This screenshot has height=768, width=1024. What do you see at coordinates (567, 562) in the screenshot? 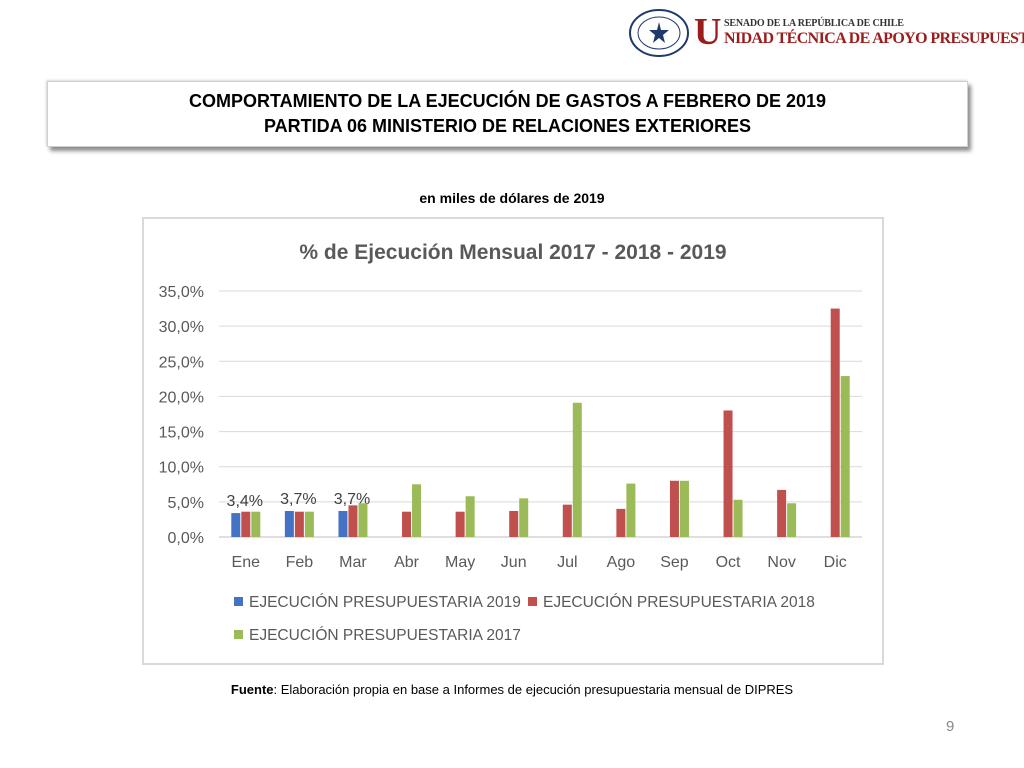
I see `x-tick-label: Jul` at bounding box center [567, 562].